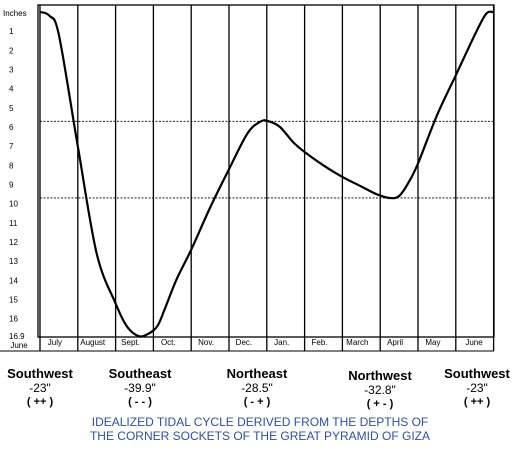  What do you see at coordinates (13, 242) in the screenshot?
I see `y-tick-label: 12` at bounding box center [13, 242].